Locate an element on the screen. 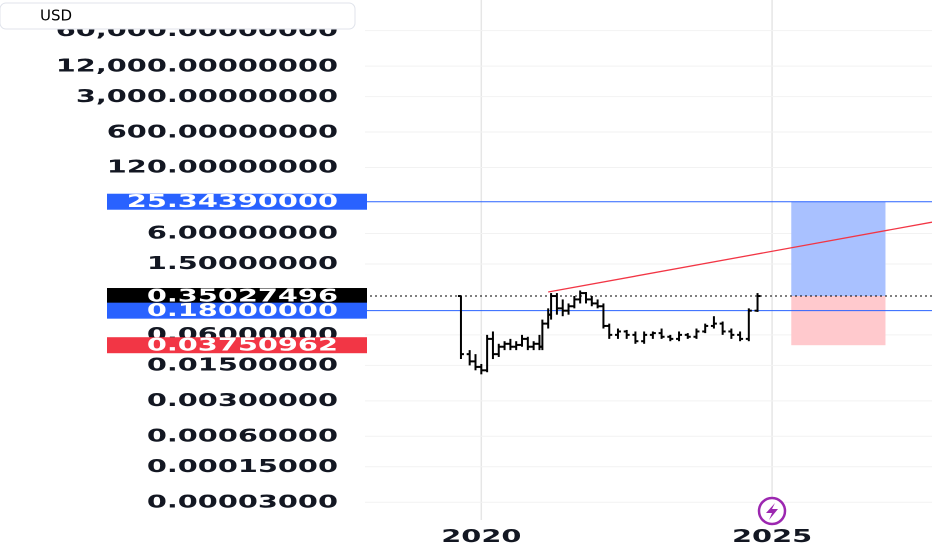  y-tick-label: 0.00003000 is located at coordinates (242, 501).